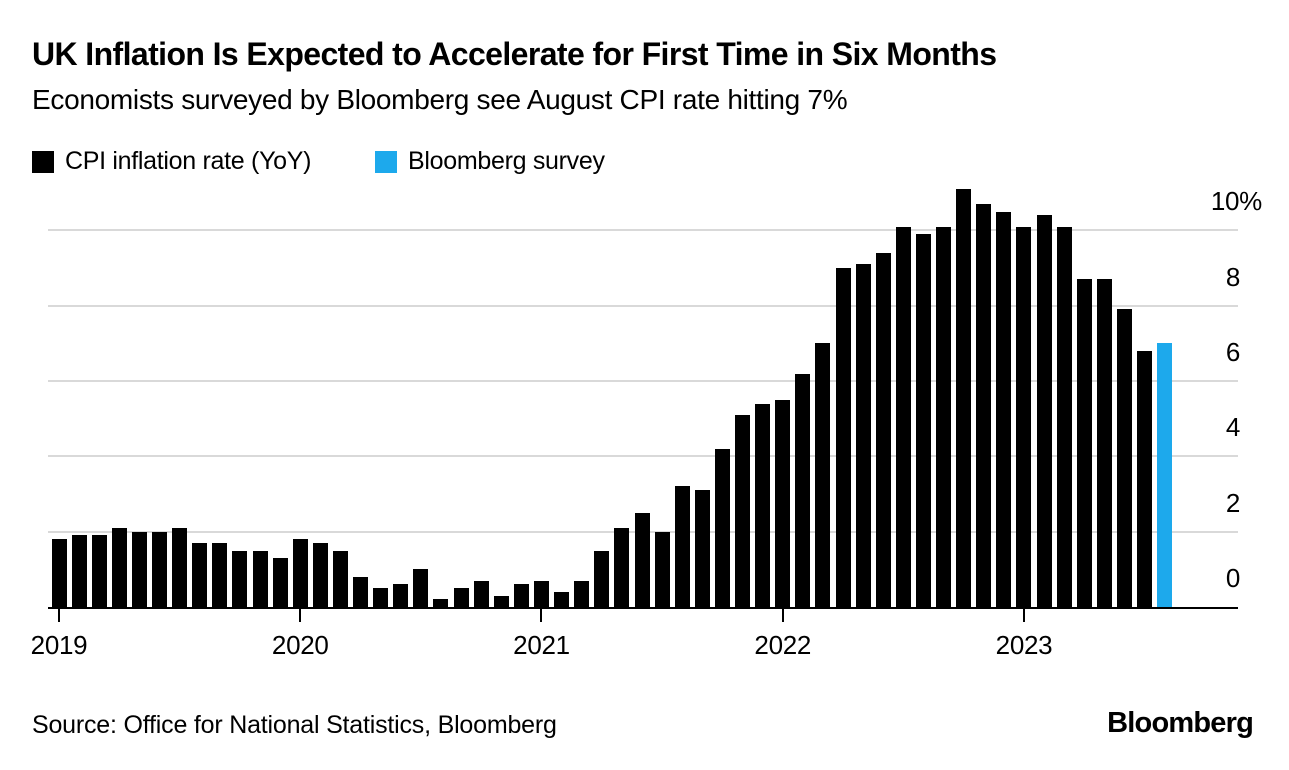 This screenshot has height=770, width=1289. I want to click on x-axis-tick-2021, so click(541, 615).